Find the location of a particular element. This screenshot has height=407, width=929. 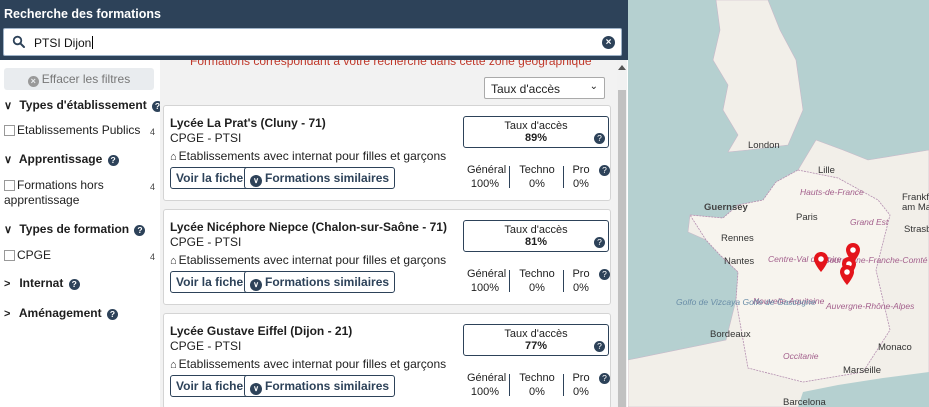

map-label-city: Rennes is located at coordinates (737, 238).